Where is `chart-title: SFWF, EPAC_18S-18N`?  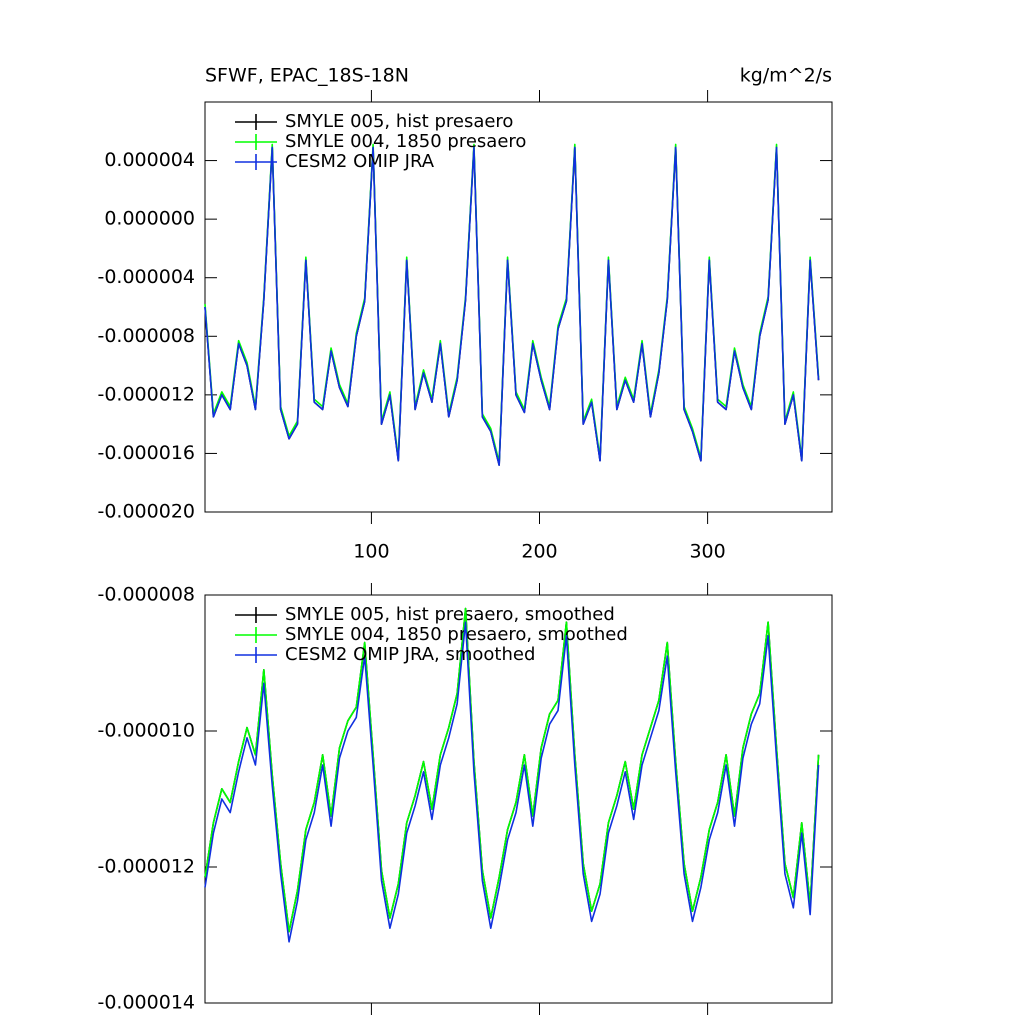
chart-title: SFWF, EPAC_18S-18N is located at coordinates (307, 76).